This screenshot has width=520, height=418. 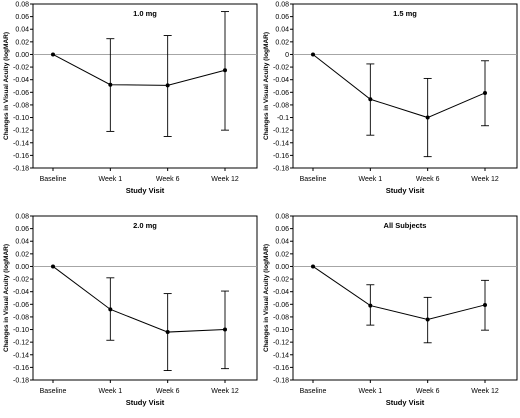 What do you see at coordinates (287, 55) in the screenshot?
I see `y-tick-label: 0` at bounding box center [287, 55].